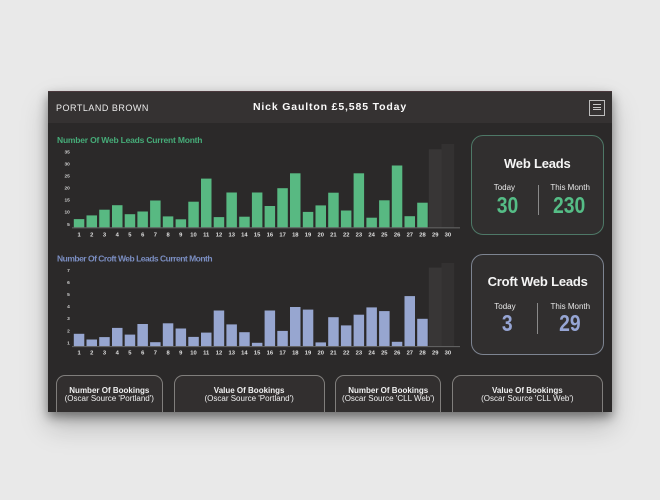  Describe the element at coordinates (129, 140) in the screenshot. I see `svg-text:Number Of Web Leads Current Mo: Number Of Web Leads Current Month` at that location.